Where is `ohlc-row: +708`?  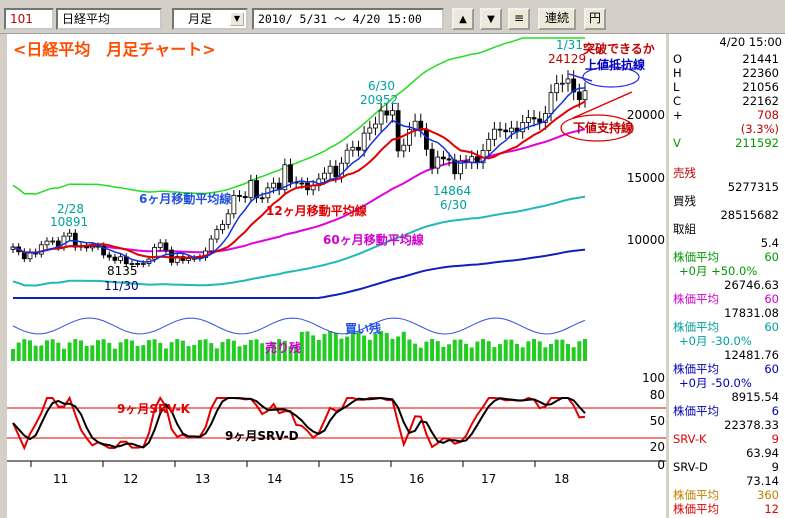
ohlc-row: +708 is located at coordinates (727, 115).